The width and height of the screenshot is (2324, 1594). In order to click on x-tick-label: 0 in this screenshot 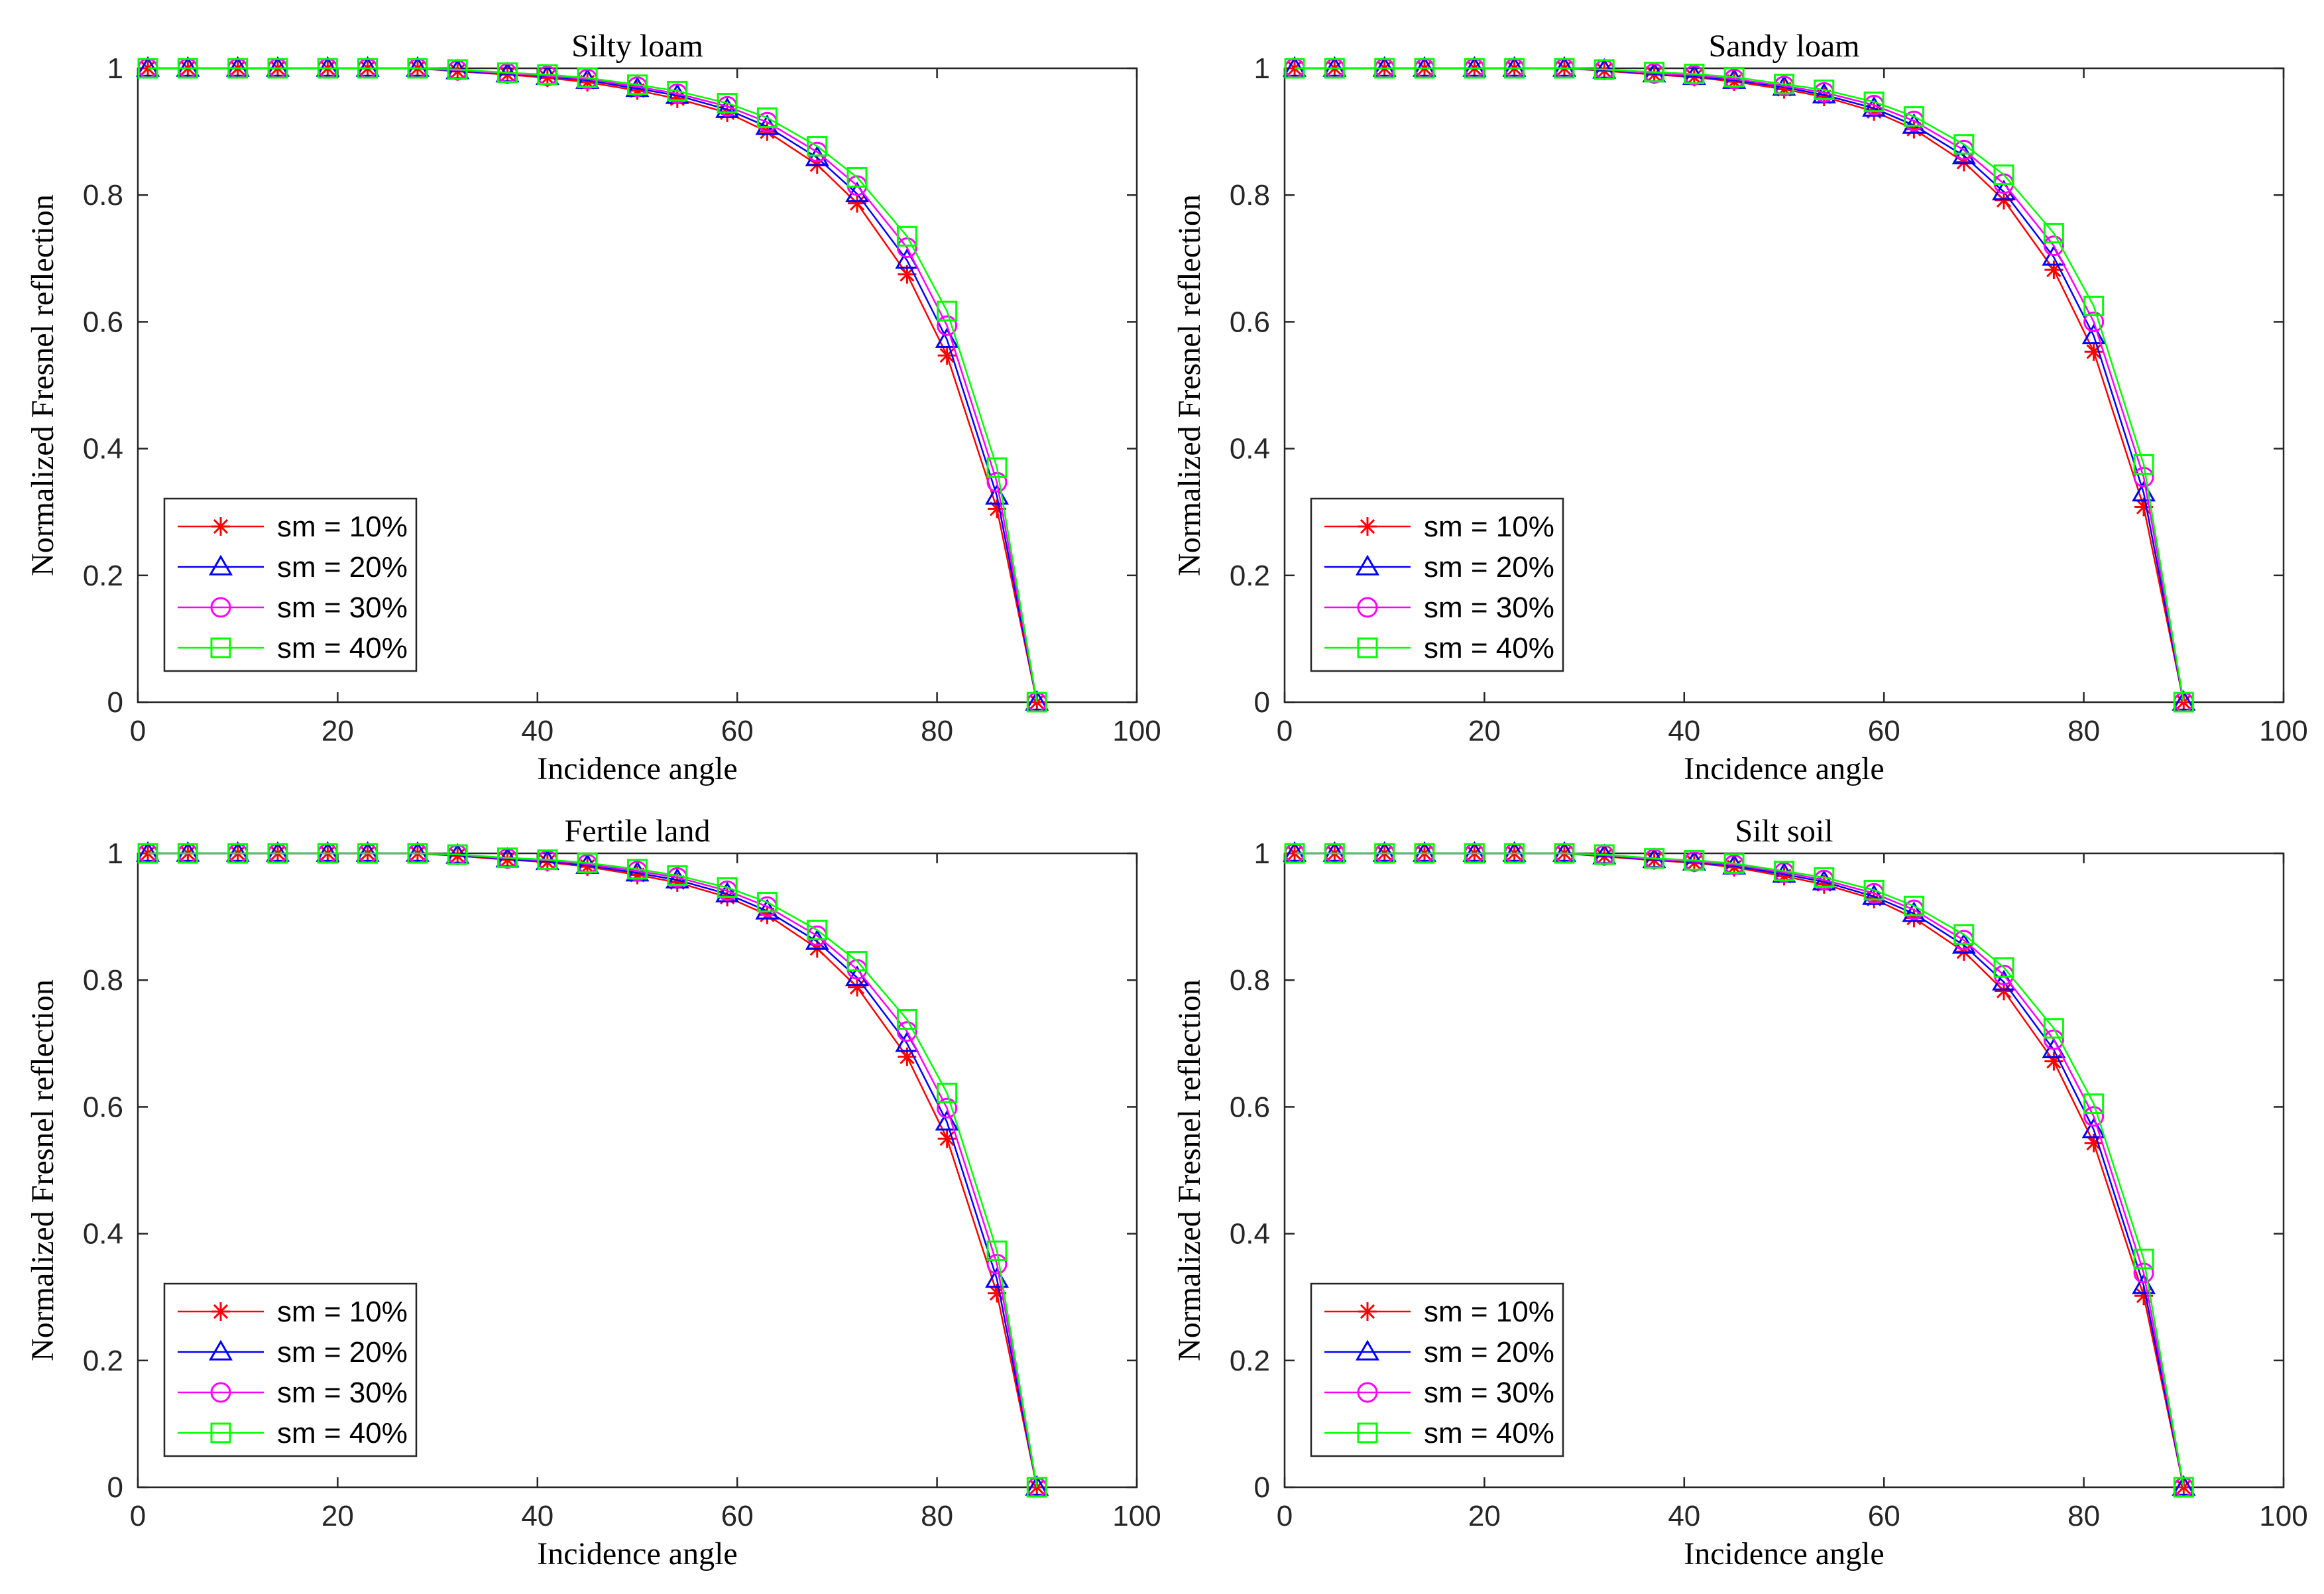, I will do `click(1285, 1516)`.